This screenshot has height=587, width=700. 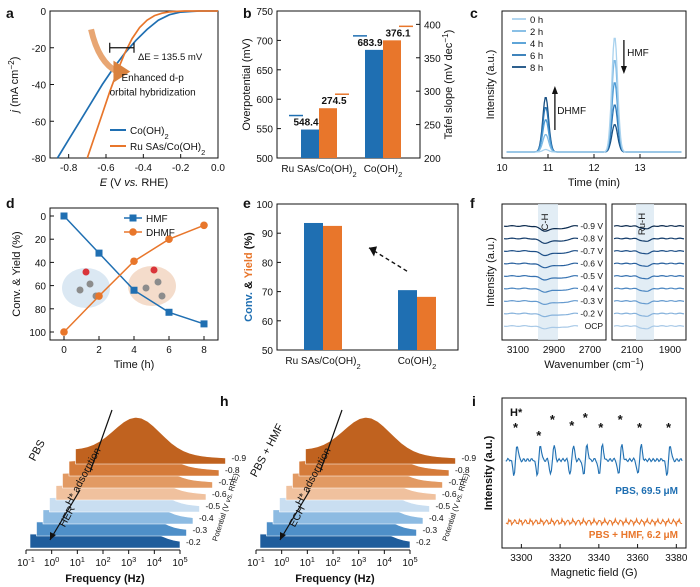 I want to click on bar-tafel, so click(x=328, y=133).